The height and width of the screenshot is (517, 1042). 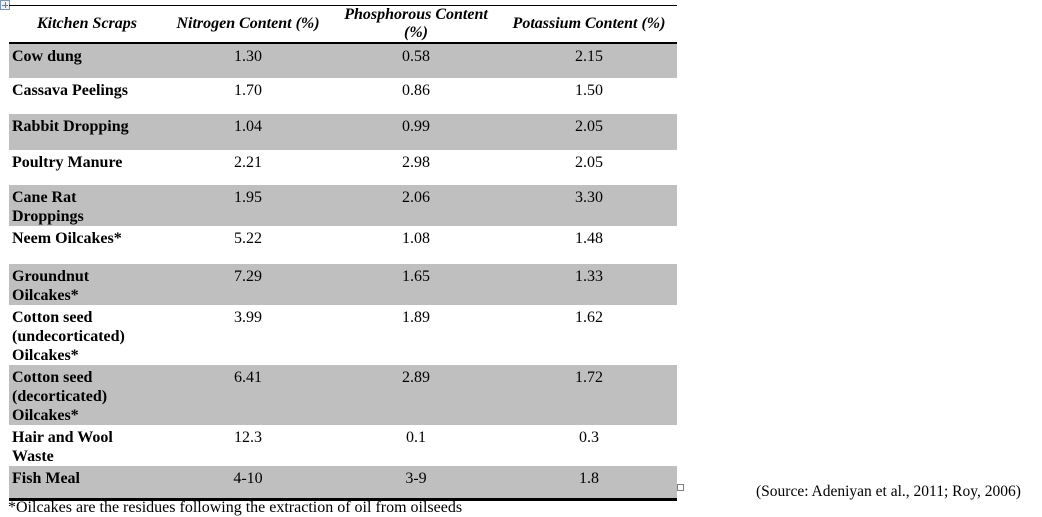 I want to click on column-header-kitchen-scraps: Kitchen Scraps, so click(x=87, y=24).